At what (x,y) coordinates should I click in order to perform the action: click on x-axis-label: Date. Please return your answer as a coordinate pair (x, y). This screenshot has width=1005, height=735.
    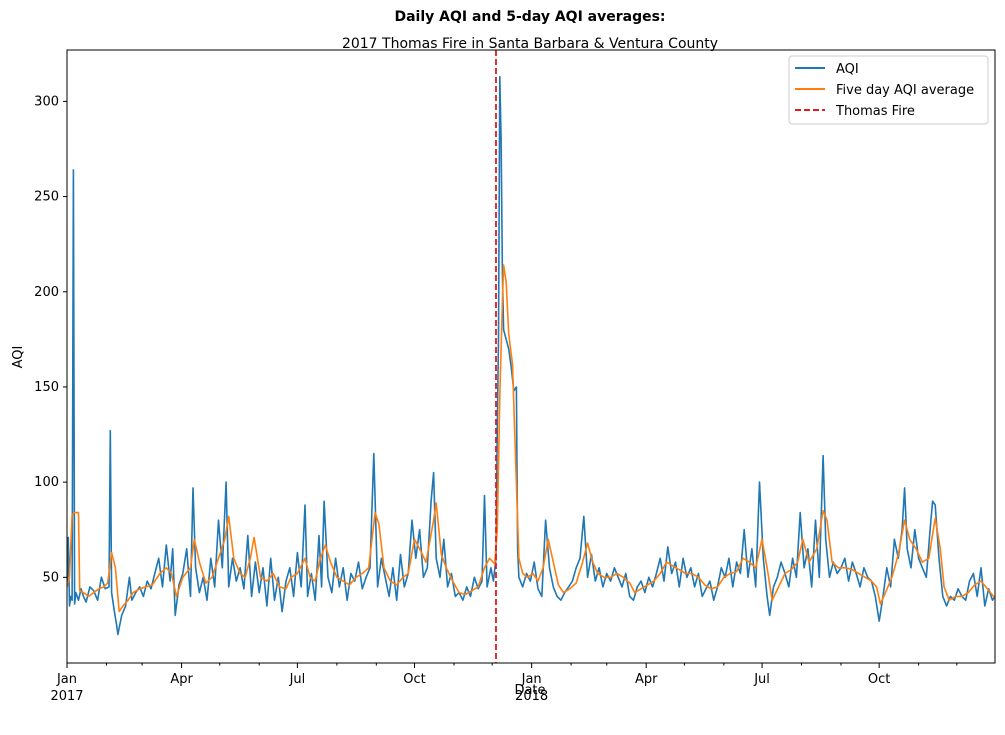
    Looking at the image, I should click on (529, 690).